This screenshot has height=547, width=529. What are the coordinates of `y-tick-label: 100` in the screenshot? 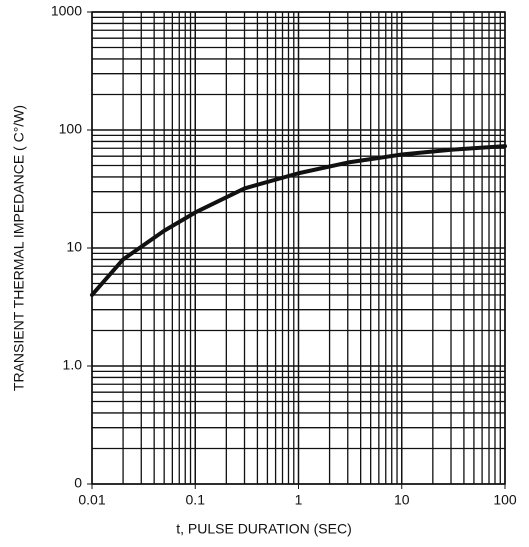 It's located at (71, 129).